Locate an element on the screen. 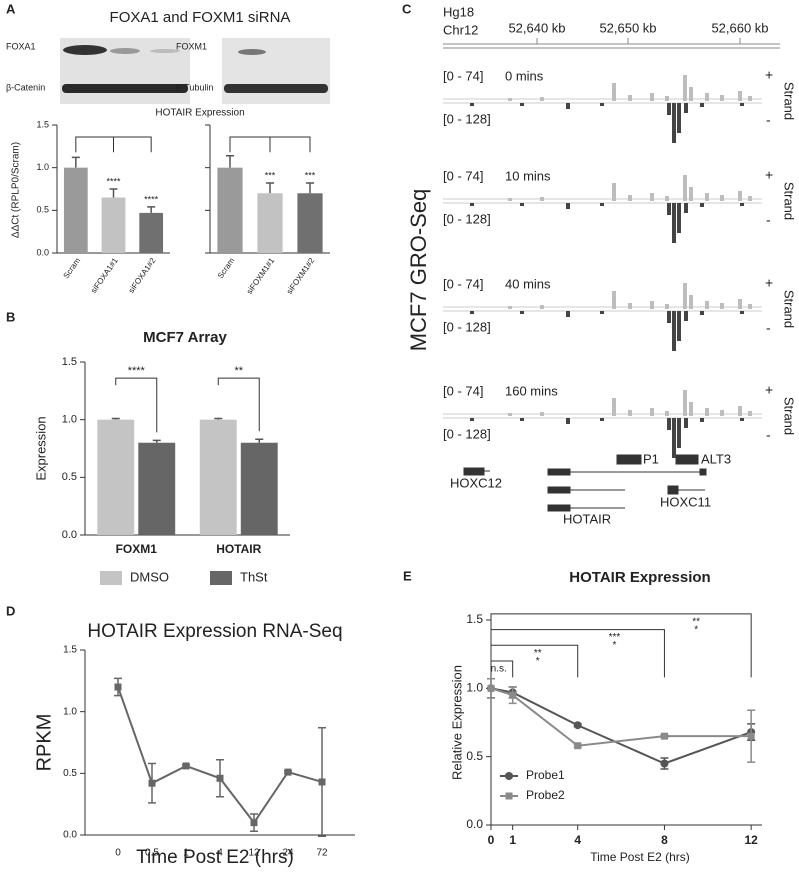 The image size is (799, 873). genome: Hg18 is located at coordinates (458, 11).